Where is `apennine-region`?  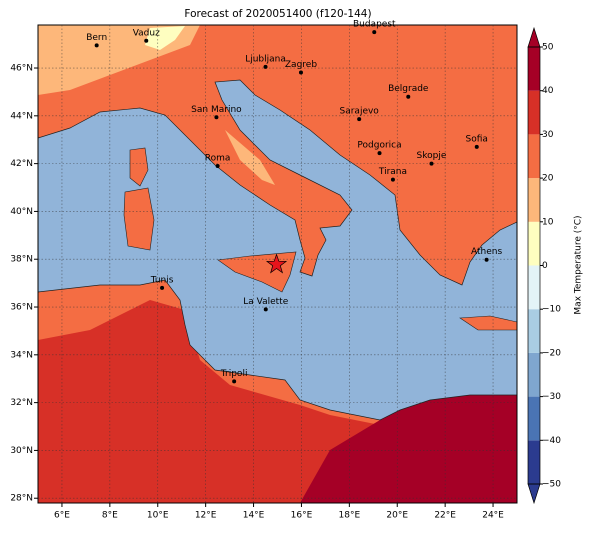
apennine-region is located at coordinates (250, 157).